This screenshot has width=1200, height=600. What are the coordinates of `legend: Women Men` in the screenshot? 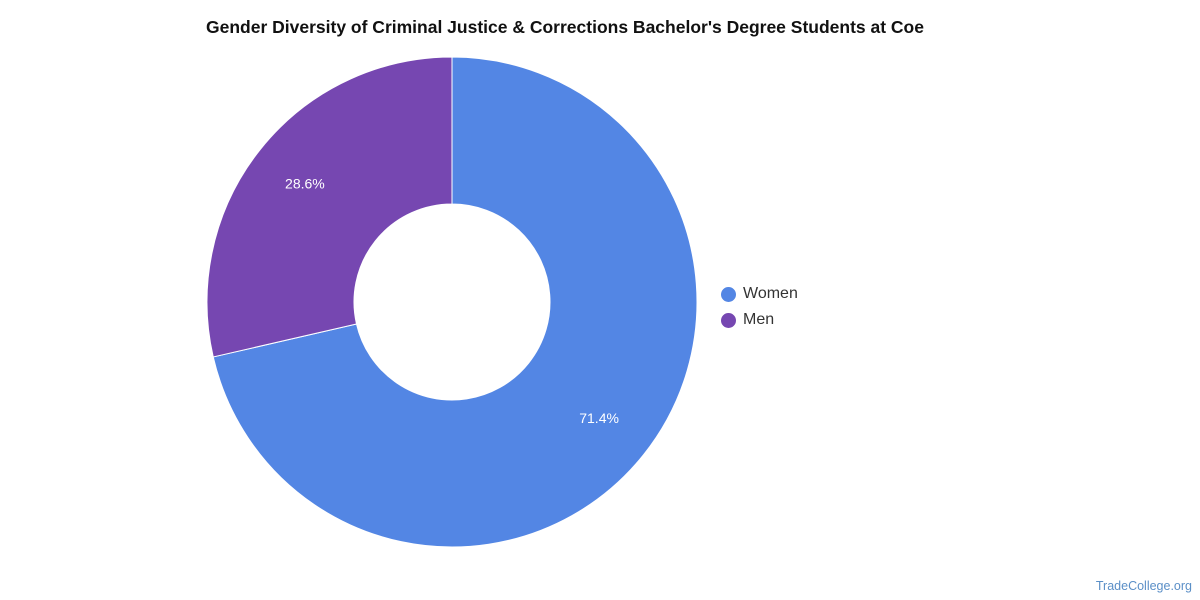 It's located at (759, 307).